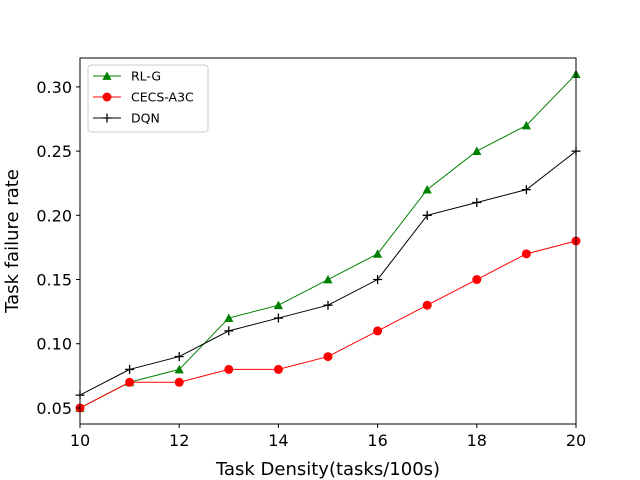 This screenshot has height=480, width=640. Describe the element at coordinates (80, 440) in the screenshot. I see `x-tick-label: 10` at that location.